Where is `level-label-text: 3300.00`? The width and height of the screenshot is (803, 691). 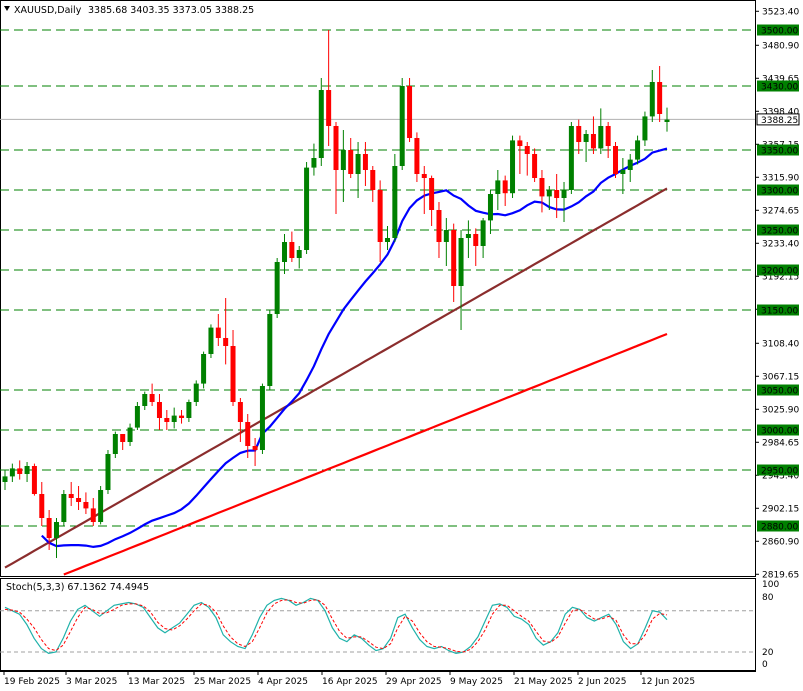 level-label-text: 3300.00 is located at coordinates (779, 192).